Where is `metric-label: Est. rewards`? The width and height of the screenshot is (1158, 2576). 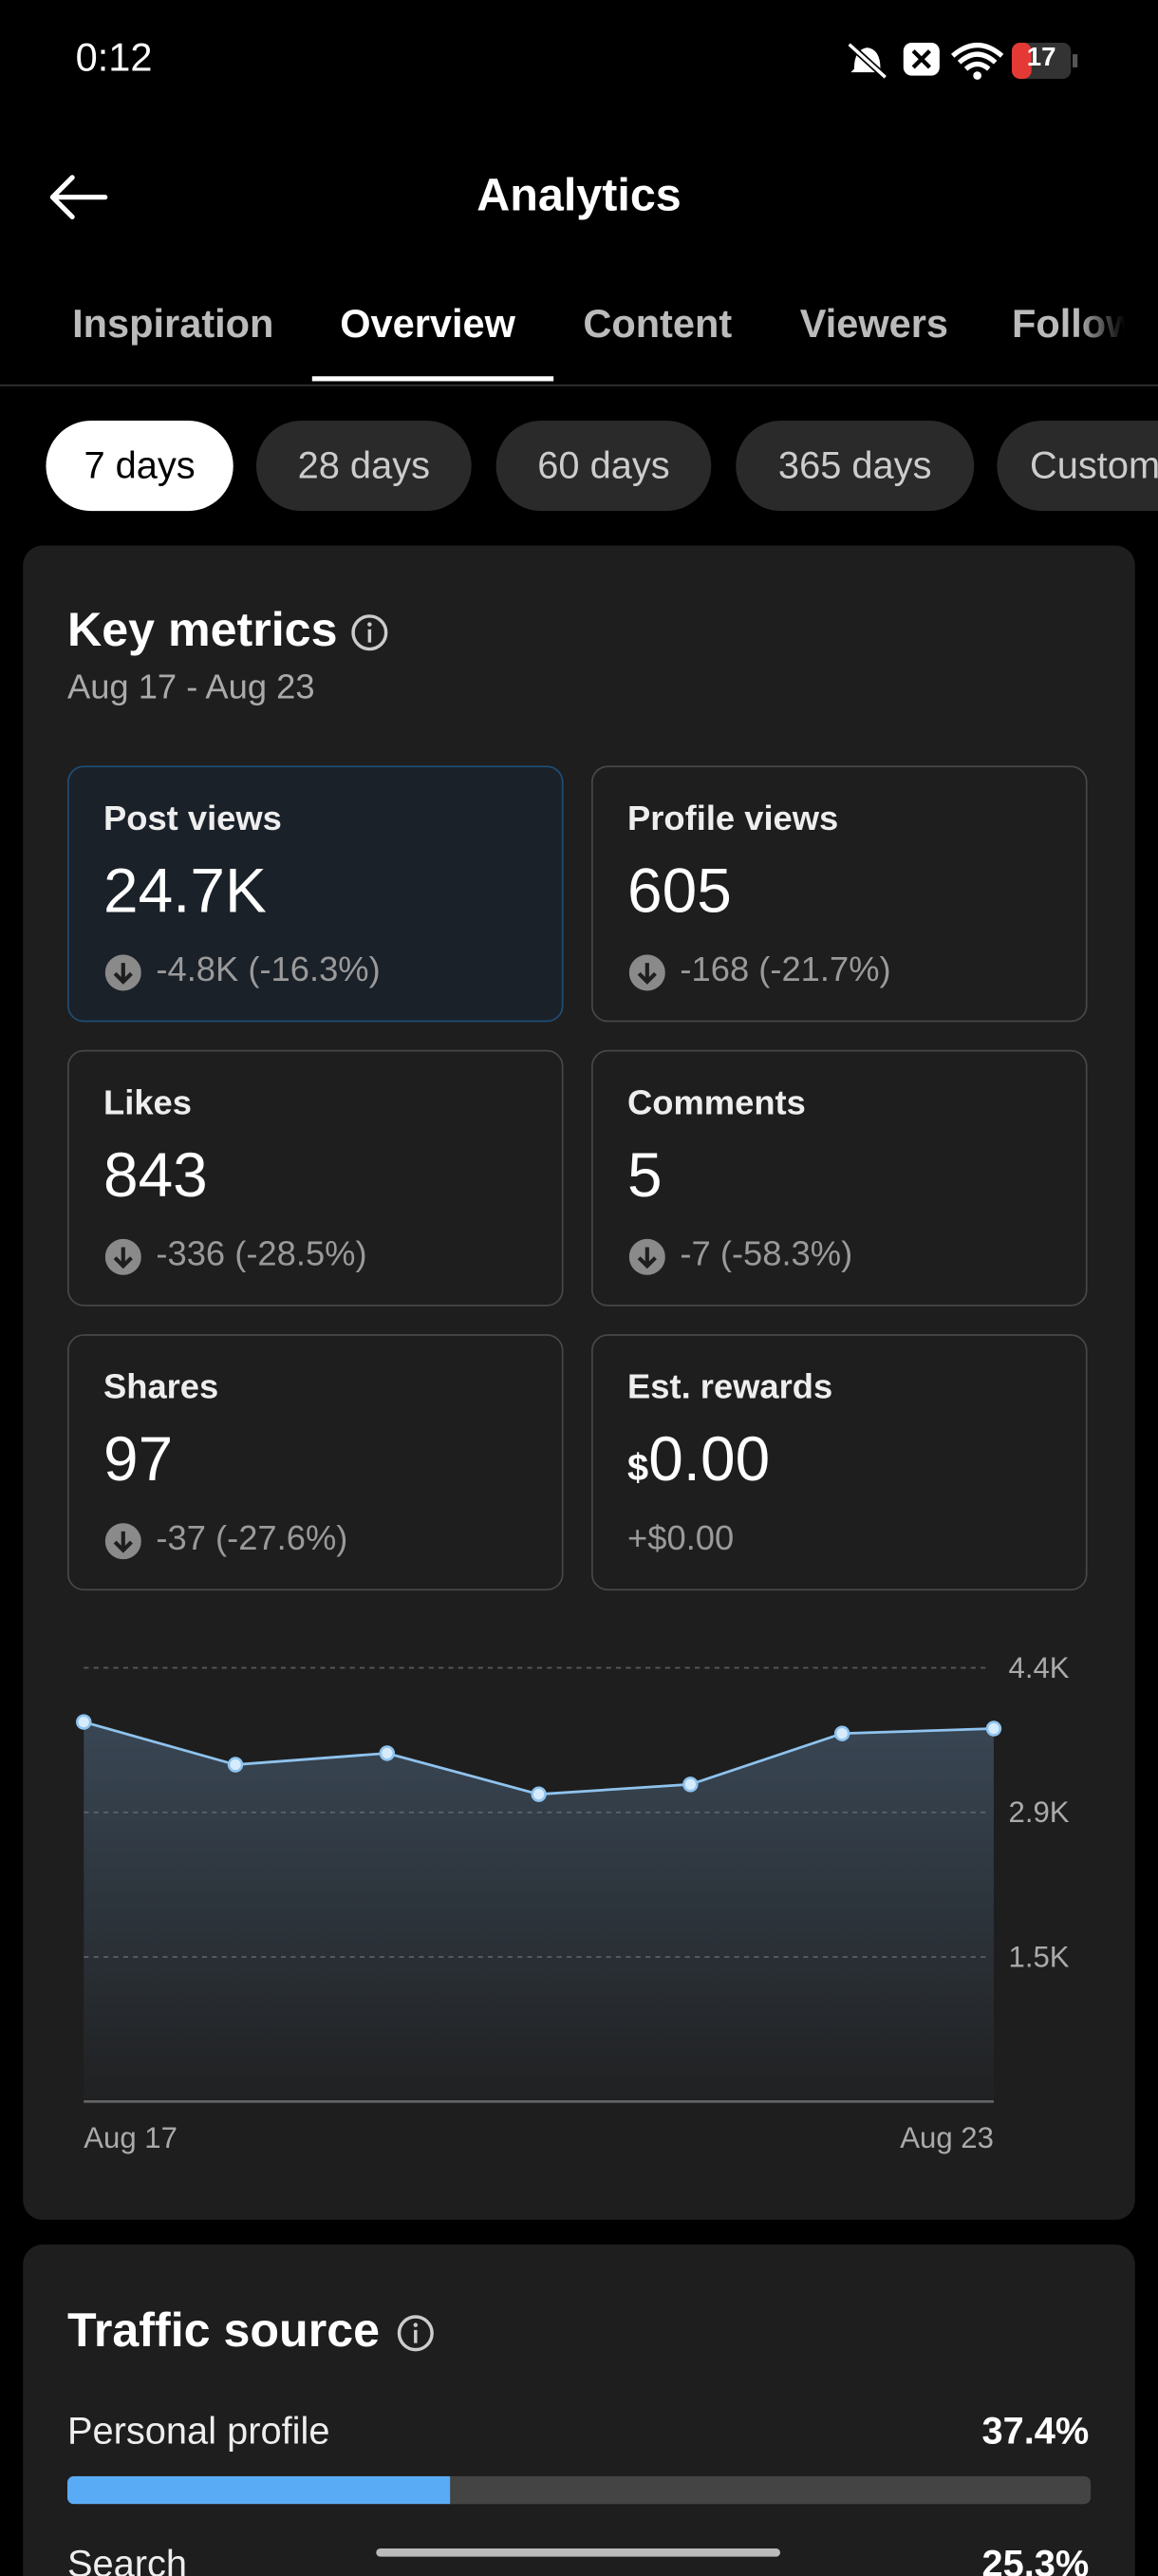 metric-label: Est. rewards is located at coordinates (730, 1387).